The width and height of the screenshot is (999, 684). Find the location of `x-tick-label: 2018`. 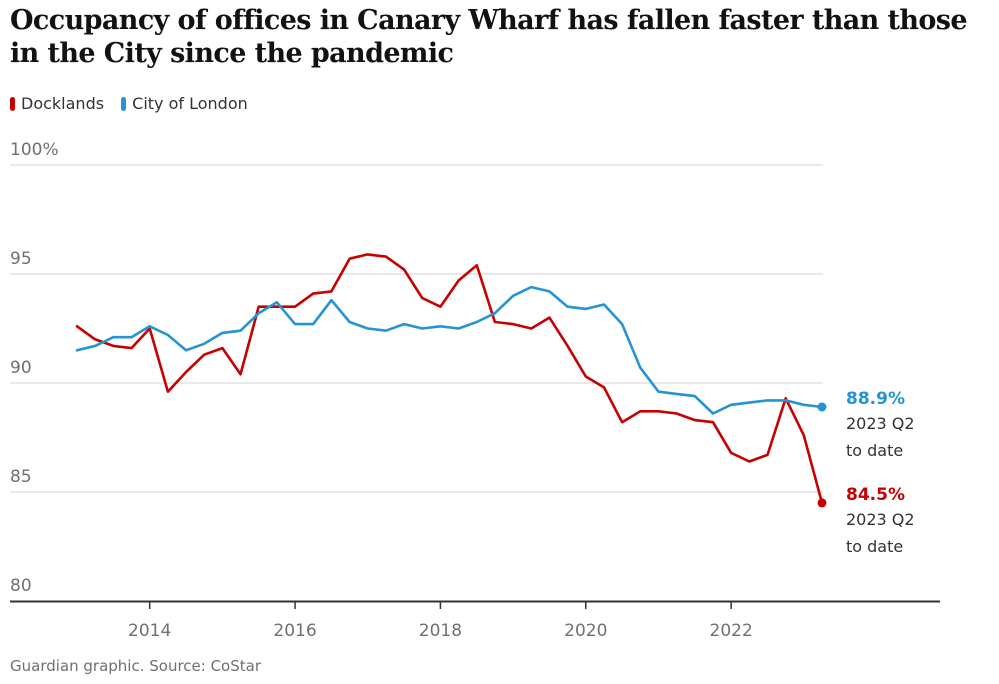

x-tick-label: 2018 is located at coordinates (440, 631).